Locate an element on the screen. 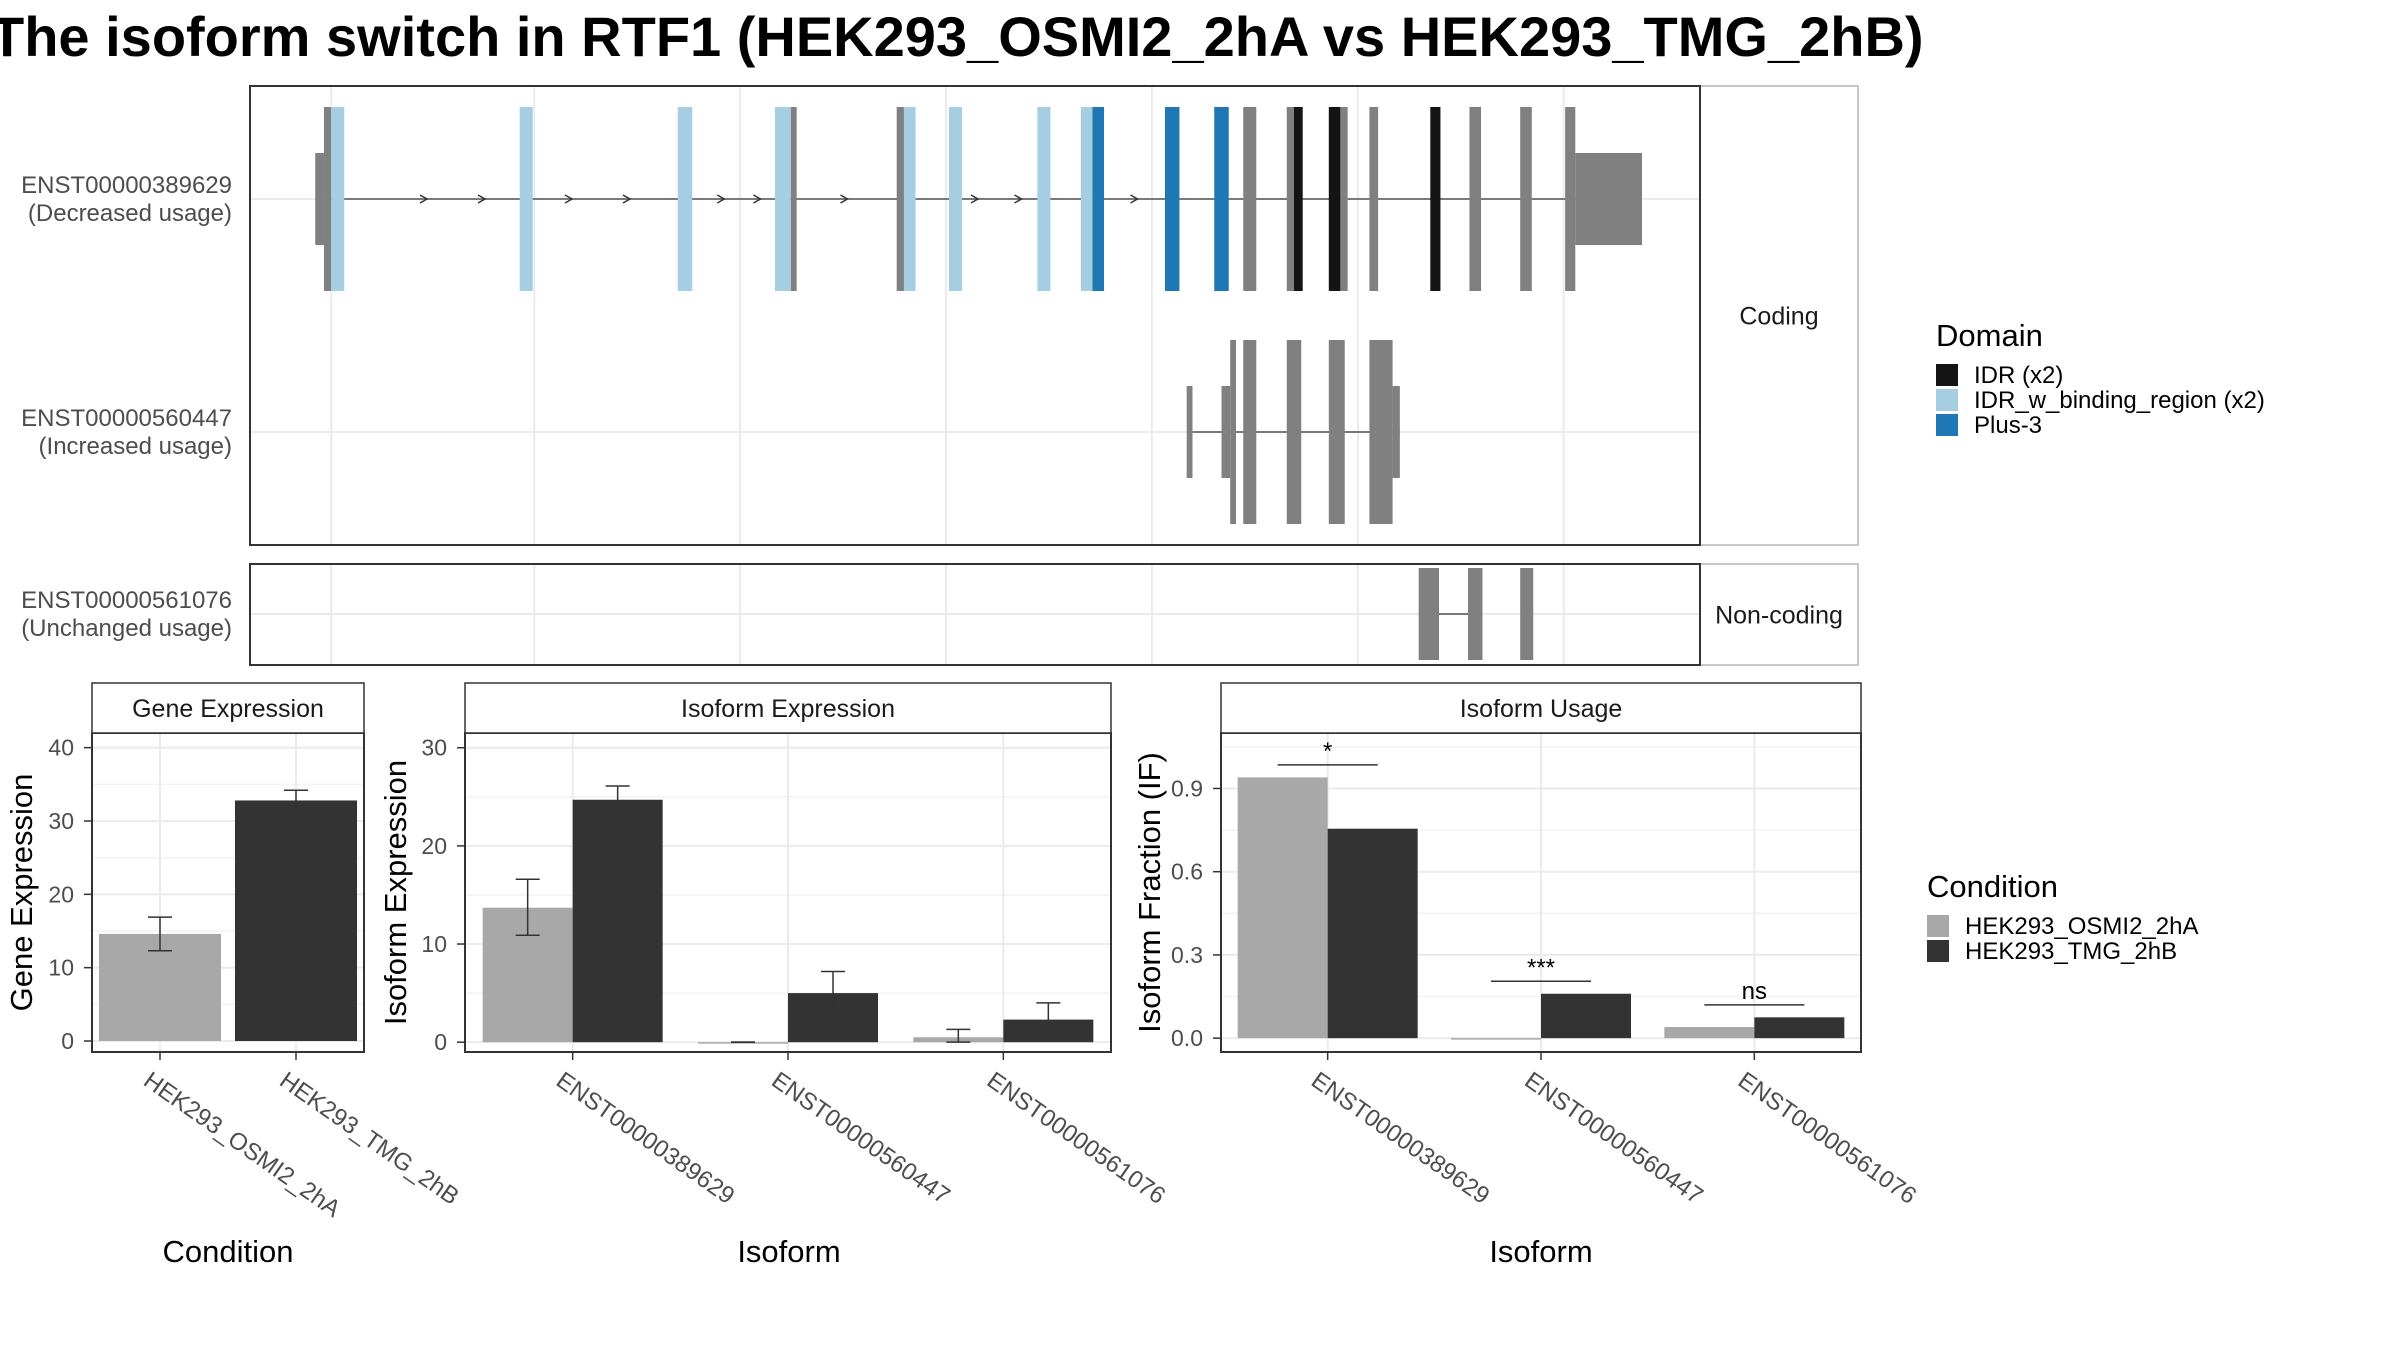 This screenshot has width=2400, height=1350. panel-strip-label: Non-coding is located at coordinates (1779, 616).